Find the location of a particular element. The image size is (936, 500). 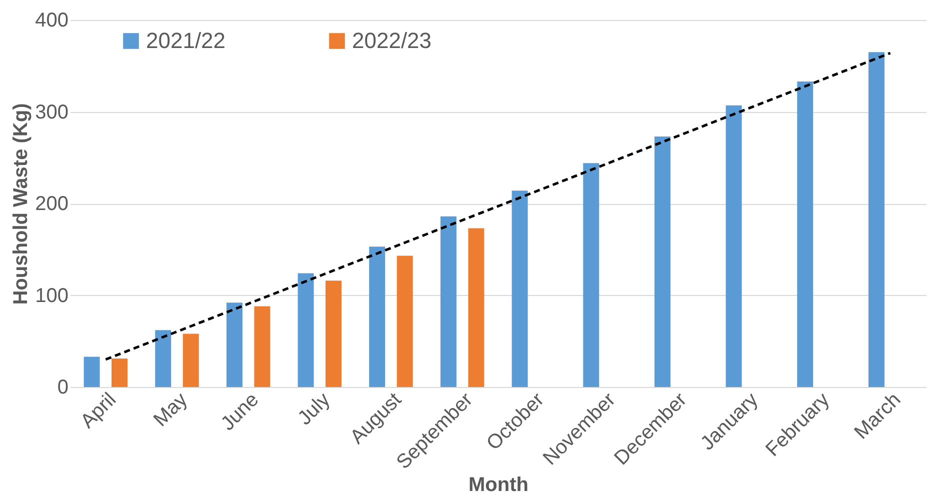

legend-label: 2022/23 is located at coordinates (392, 40).